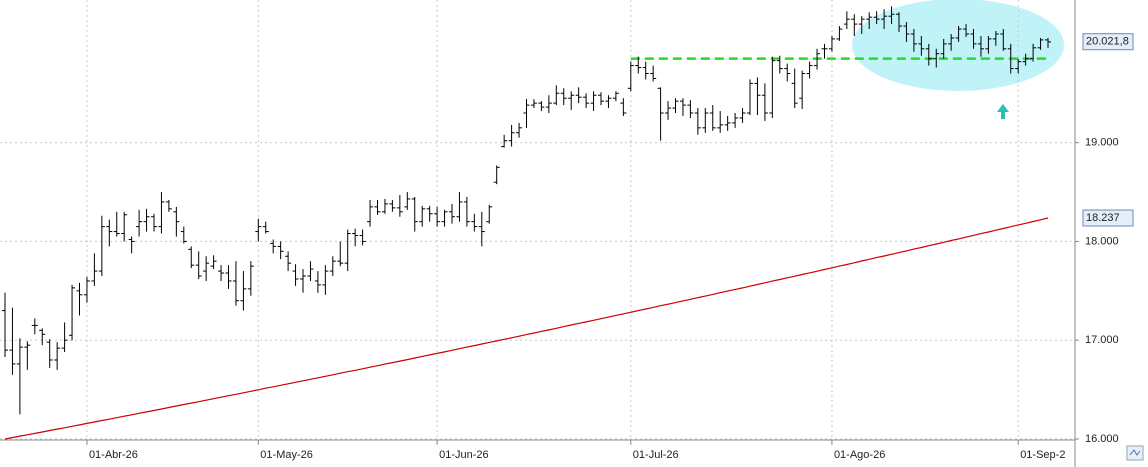 This screenshot has width=1148, height=467. What do you see at coordinates (286, 455) in the screenshot?
I see `x-tick-label: 01-May-26` at bounding box center [286, 455].